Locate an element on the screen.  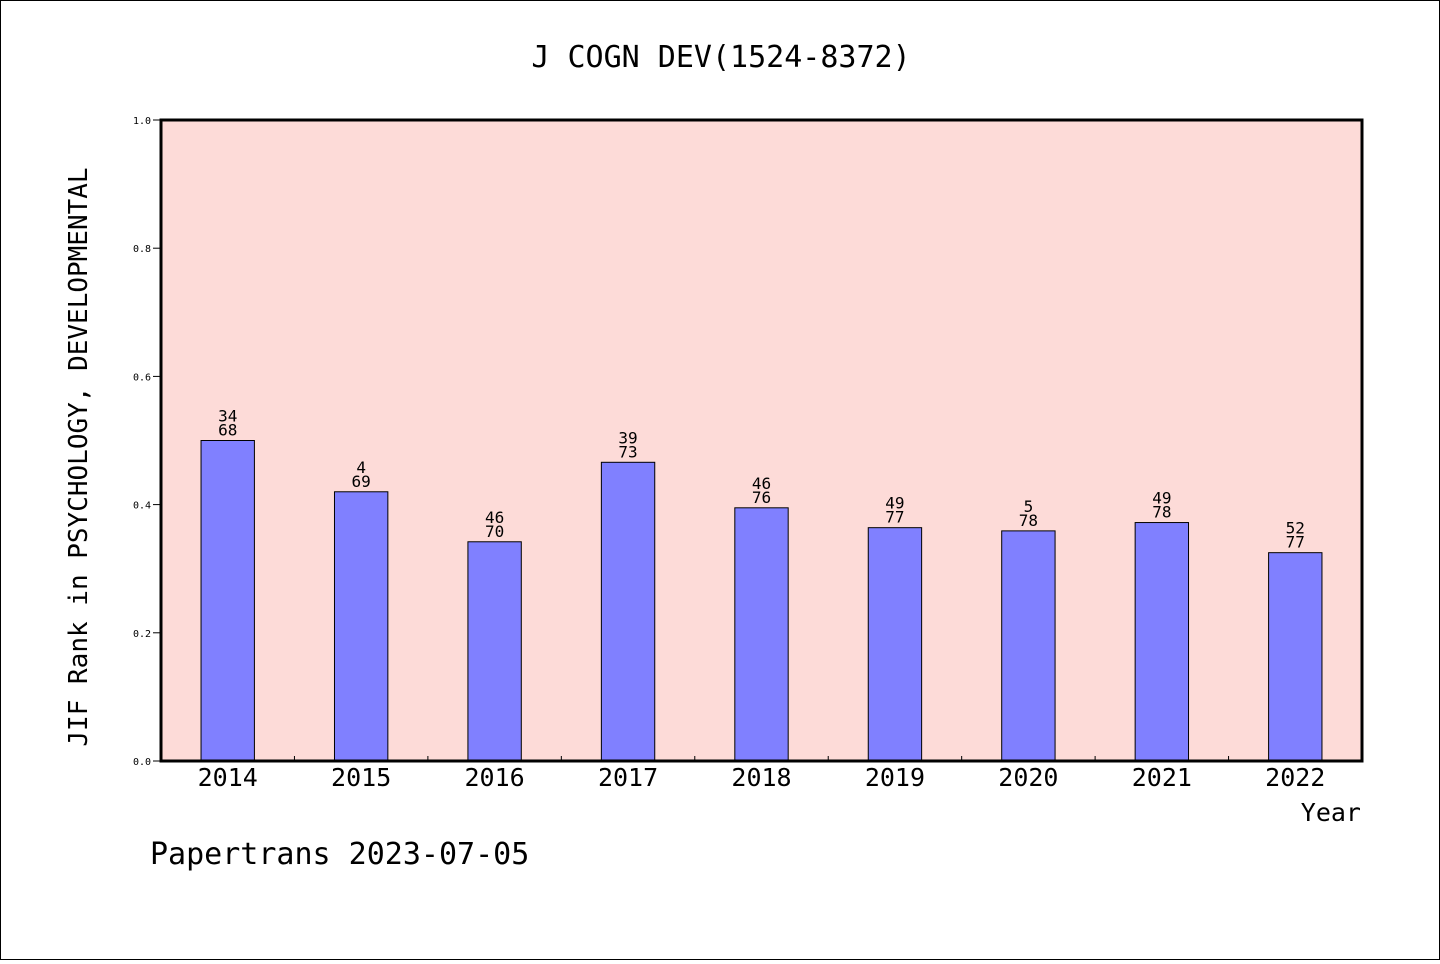
bar-total-label: 69 is located at coordinates (361, 481).